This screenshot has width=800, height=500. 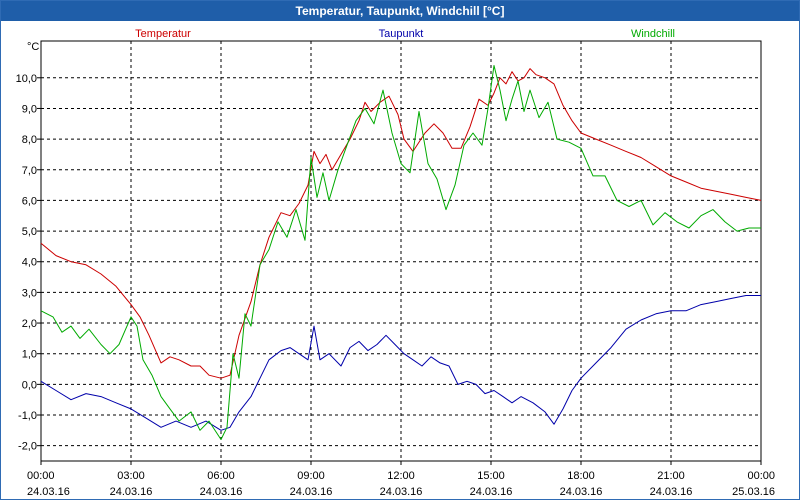 What do you see at coordinates (401, 34) in the screenshot?
I see `legend-taupunkt: Taupunkt` at bounding box center [401, 34].